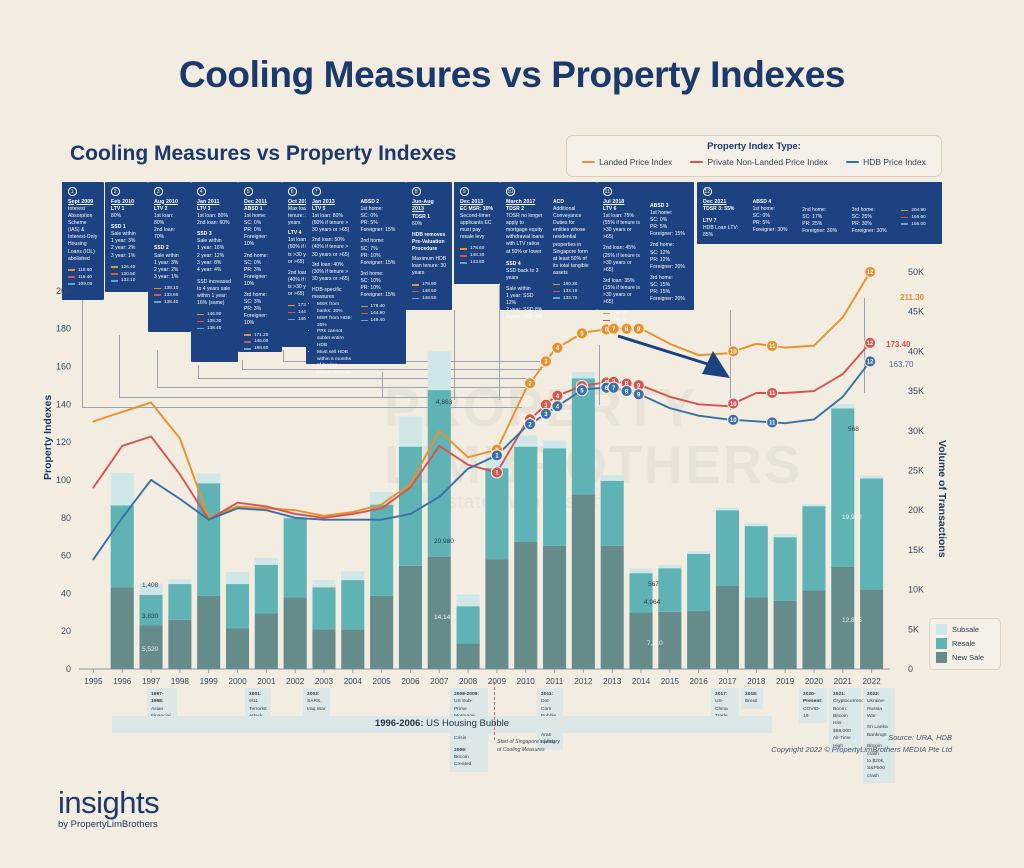 The height and width of the screenshot is (868, 1024). I want to click on brand-name: insights, so click(109, 802).